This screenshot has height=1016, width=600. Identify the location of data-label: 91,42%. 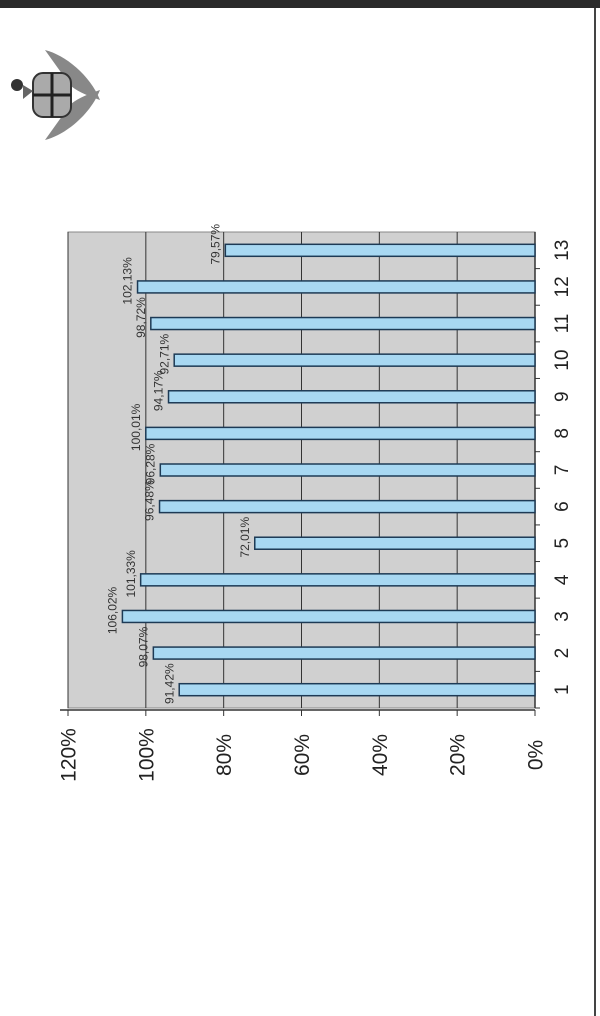
(169, 683).